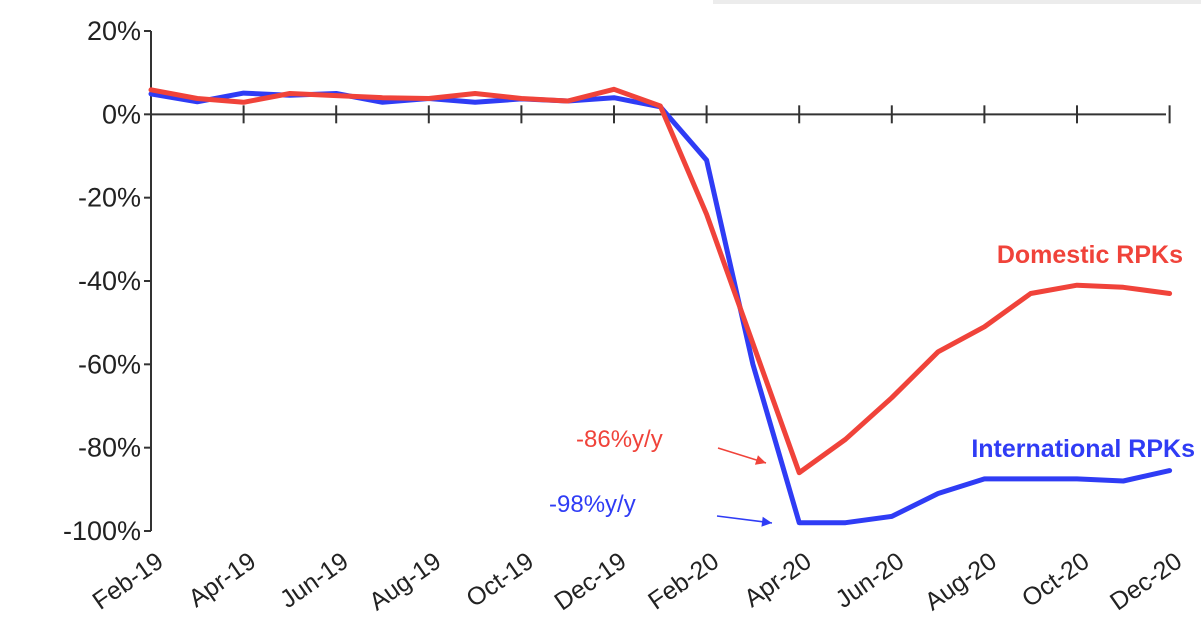 This screenshot has height=641, width=1201. I want to click on top-edge-bar, so click(957, 2).